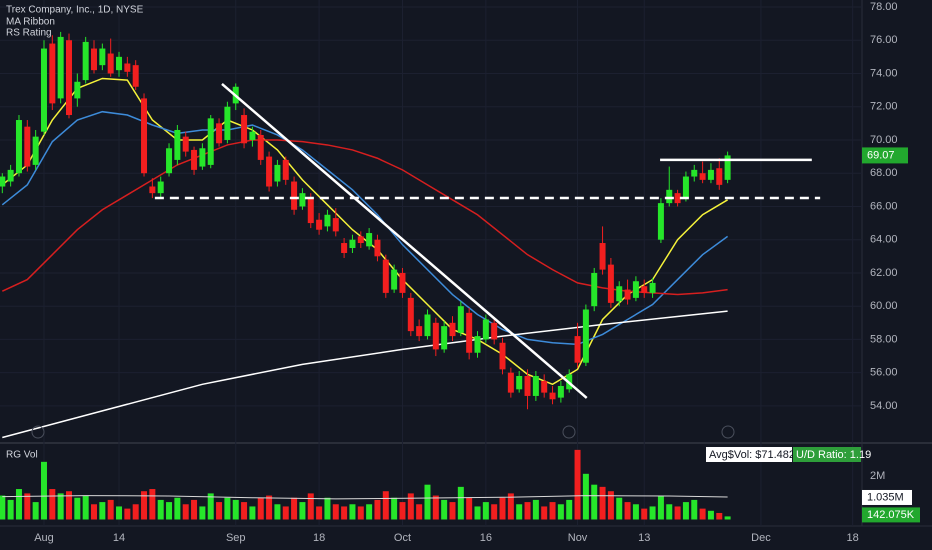 Image resolution: width=932 pixels, height=550 pixels. I want to click on avg-volume-label: 1.035M, so click(885, 497).